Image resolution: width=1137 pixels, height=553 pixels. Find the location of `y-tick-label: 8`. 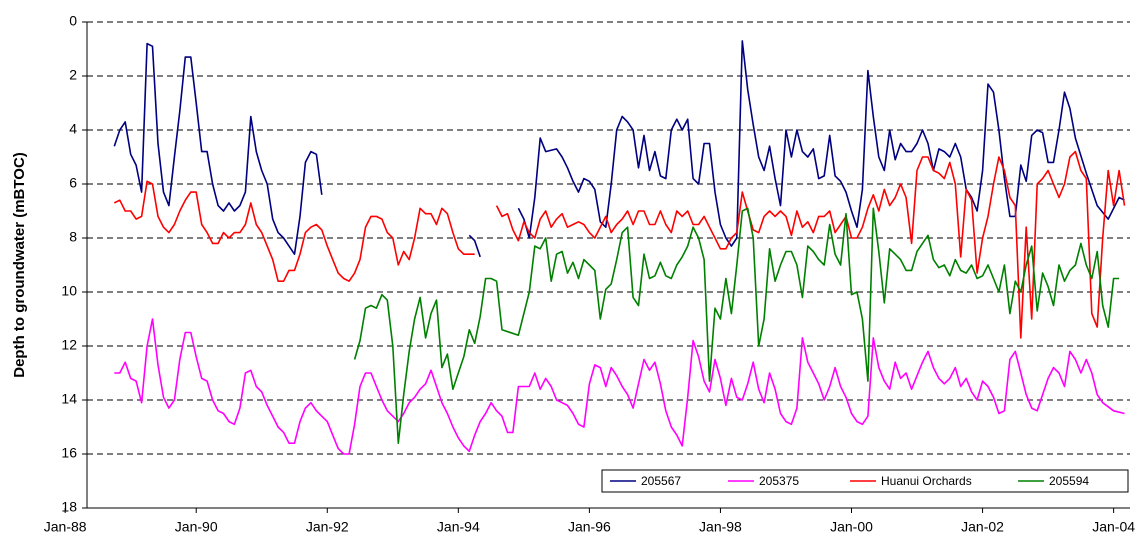

y-tick-label: 8 is located at coordinates (73, 237).